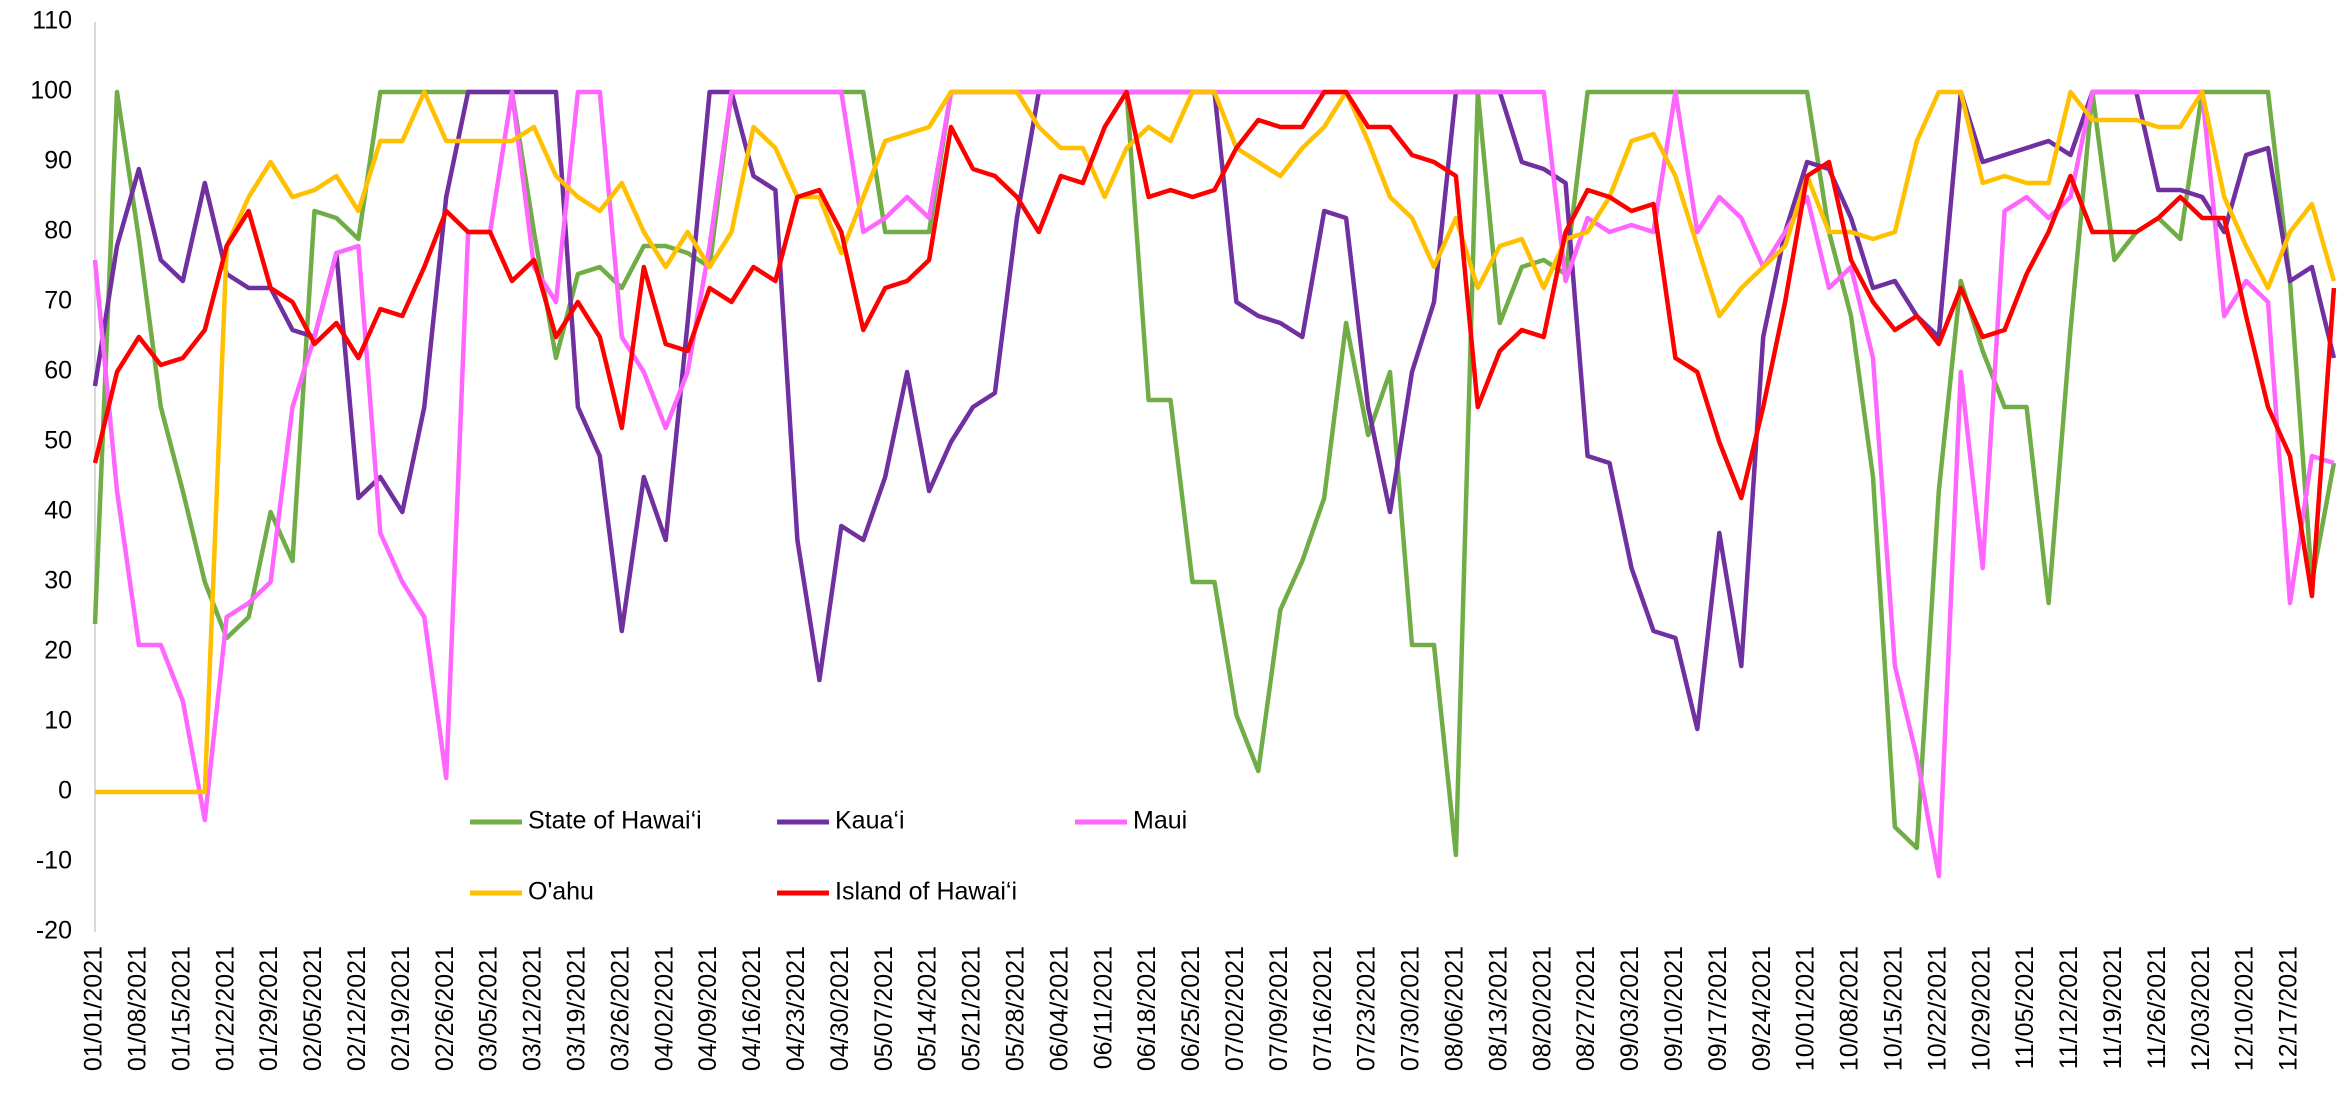 The height and width of the screenshot is (1117, 2343). What do you see at coordinates (58, 721) in the screenshot?
I see `y-tick-label: 10` at bounding box center [58, 721].